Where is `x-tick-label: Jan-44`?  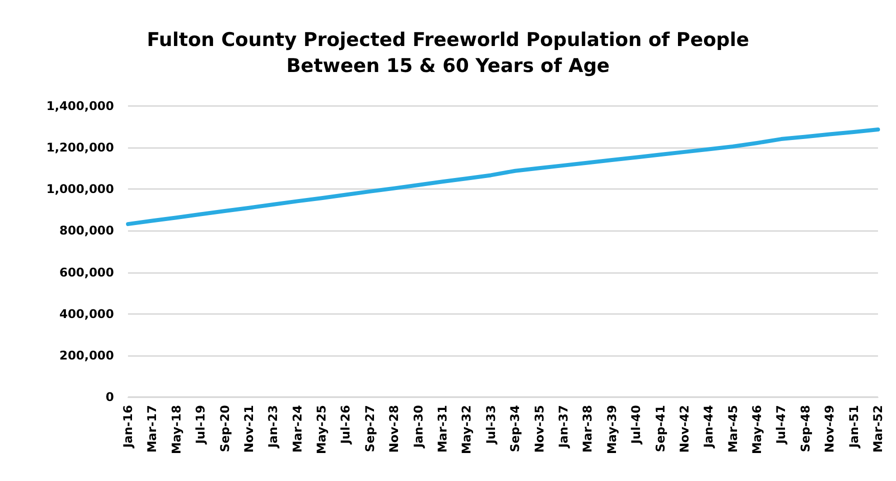 x-tick-label: Jan-44 is located at coordinates (709, 427).